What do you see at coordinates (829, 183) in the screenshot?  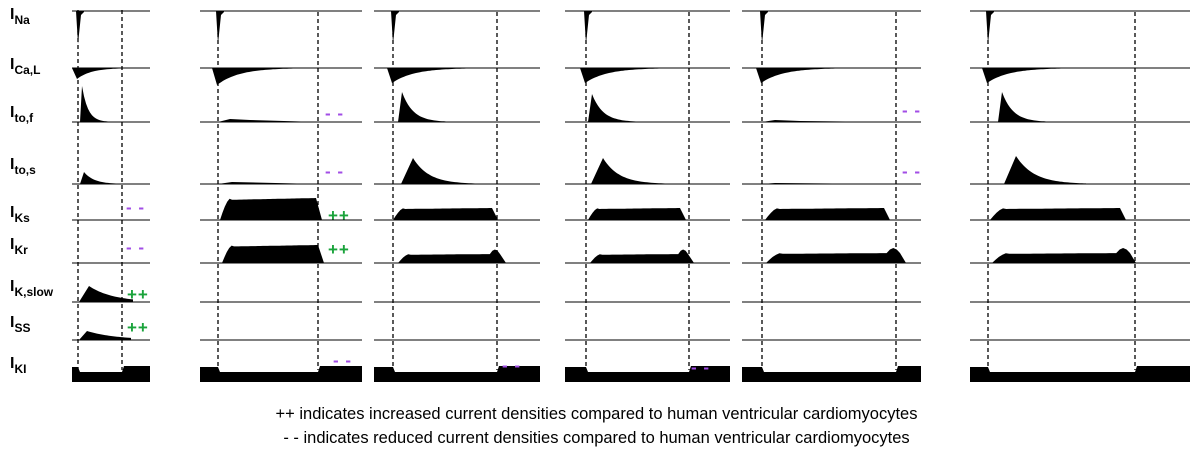 I see `trace-c5-itos` at bounding box center [829, 183].